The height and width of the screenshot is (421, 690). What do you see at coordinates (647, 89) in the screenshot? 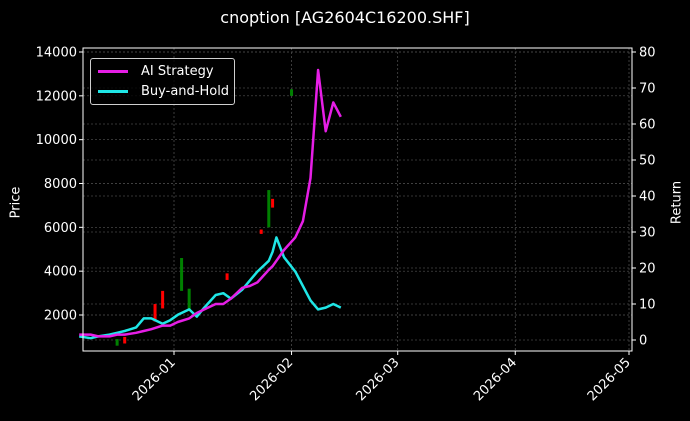
I see `svg-text: 70` at bounding box center [647, 89].